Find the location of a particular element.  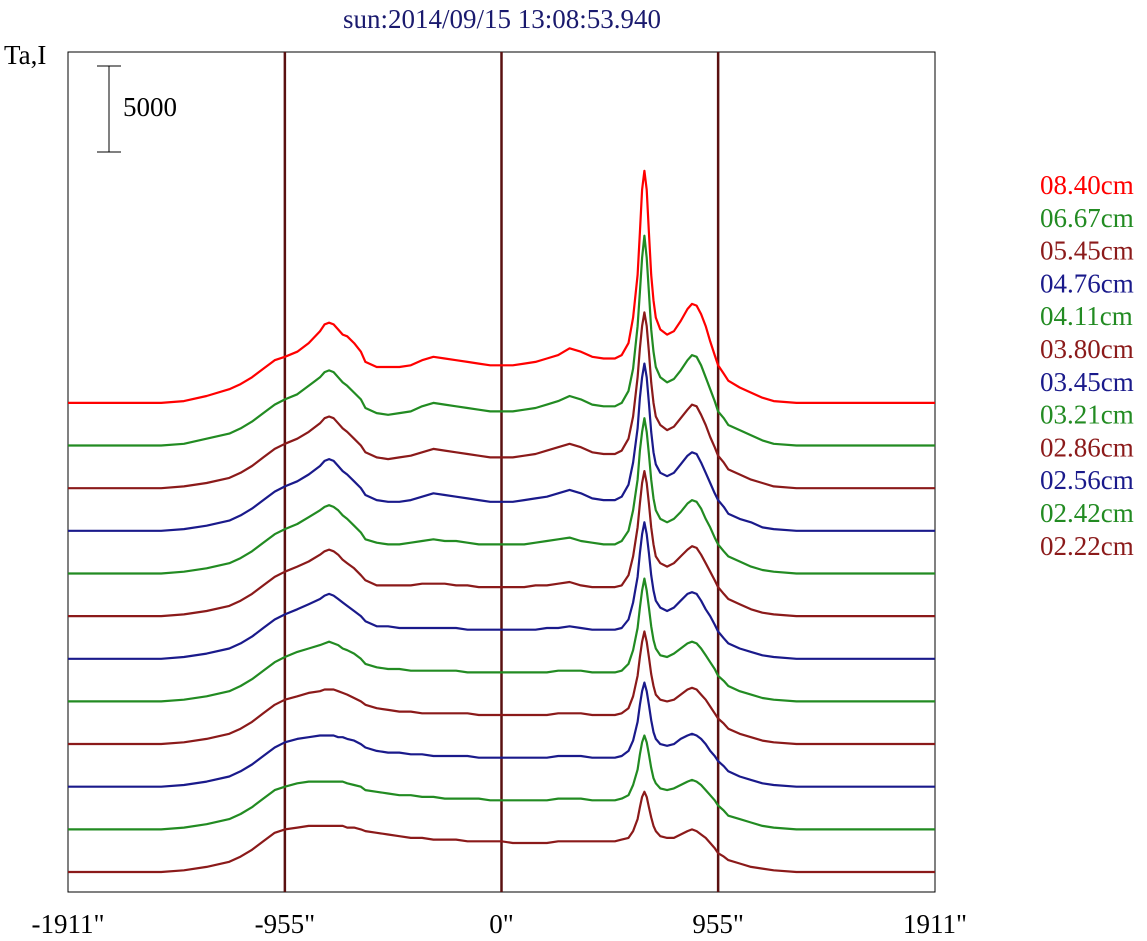

legend-entry: 03.45cm is located at coordinates (1087, 382).